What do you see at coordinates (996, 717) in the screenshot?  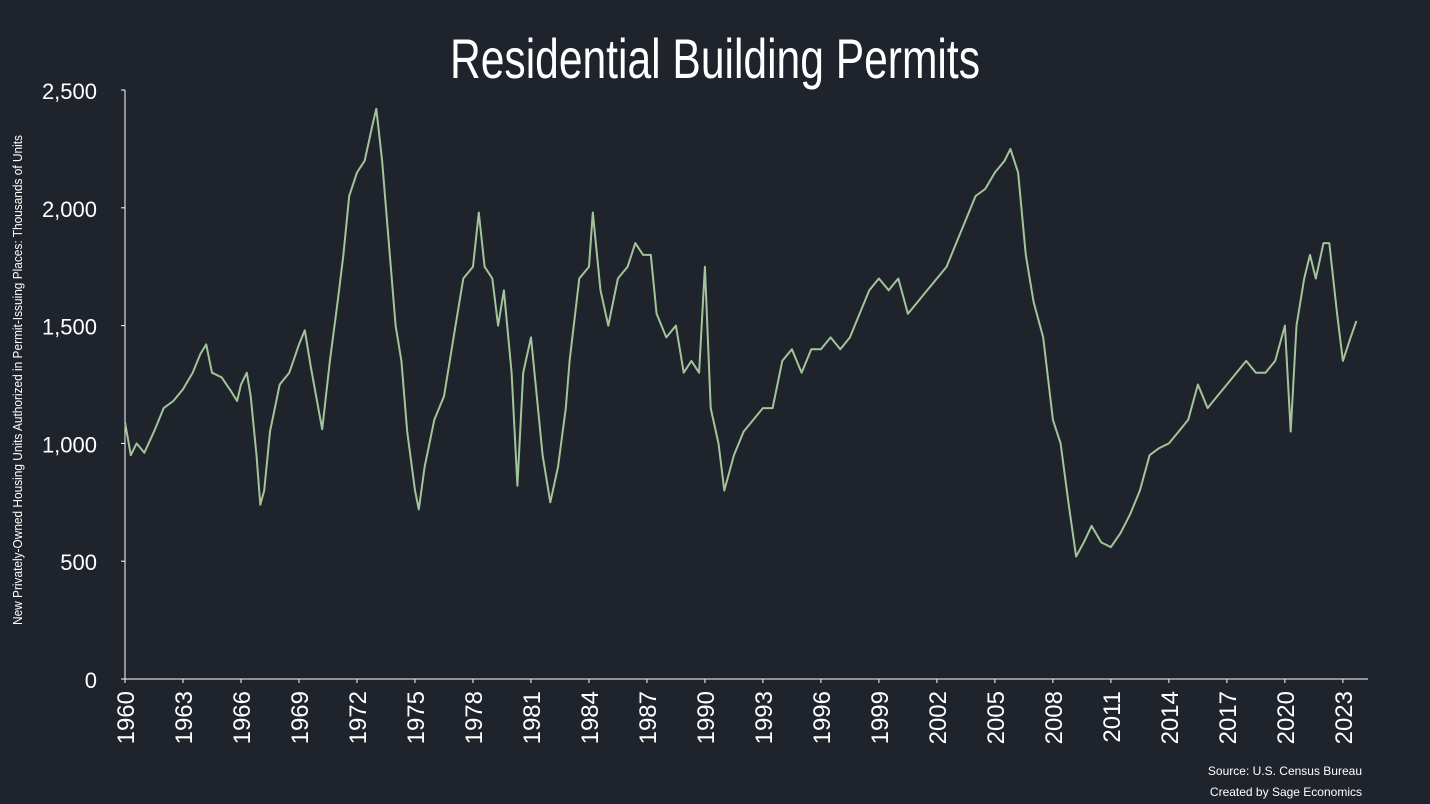 I see `x-tick-label: 2005` at bounding box center [996, 717].